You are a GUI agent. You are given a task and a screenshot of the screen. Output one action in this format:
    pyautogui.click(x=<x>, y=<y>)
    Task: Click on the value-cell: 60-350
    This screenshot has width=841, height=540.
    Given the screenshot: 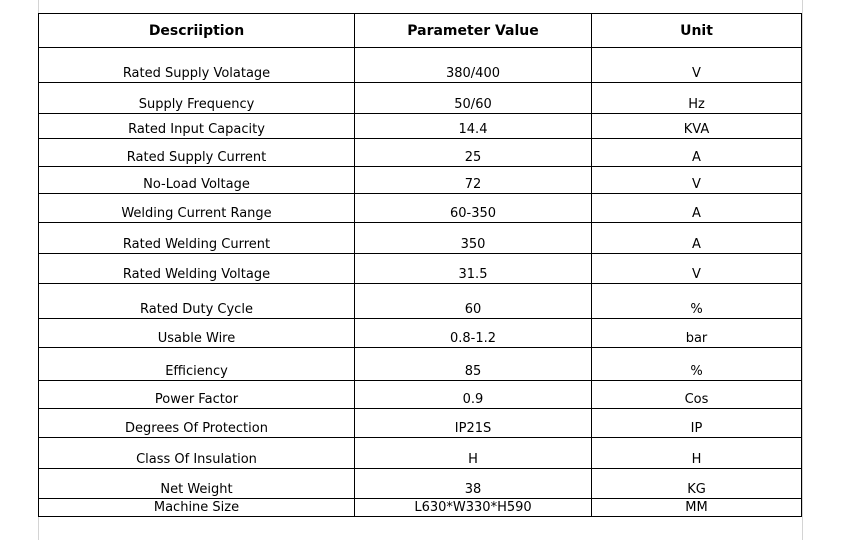 What is the action you would take?
    pyautogui.click(x=473, y=208)
    